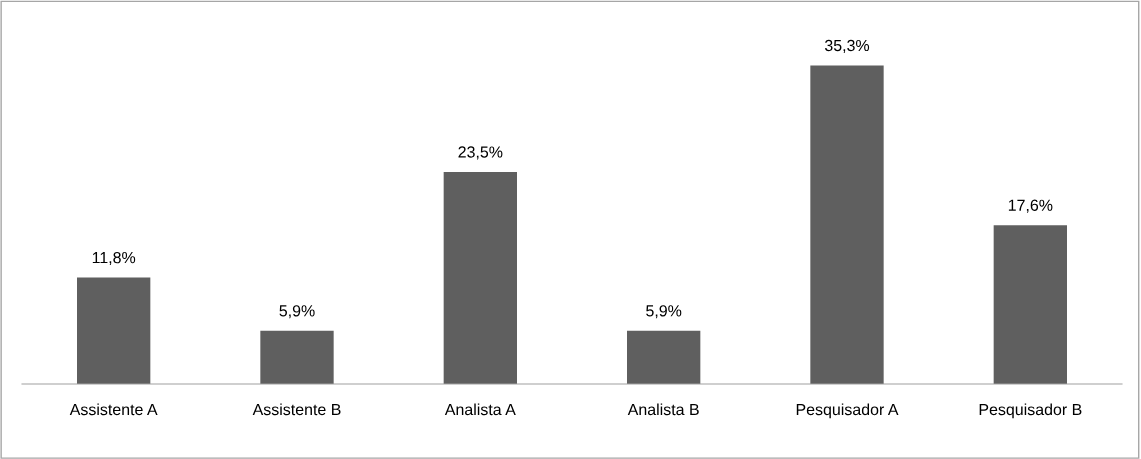 Image resolution: width=1141 pixels, height=459 pixels. Describe the element at coordinates (480, 409) in the screenshot. I see `x-tick-label: Analista A` at that location.